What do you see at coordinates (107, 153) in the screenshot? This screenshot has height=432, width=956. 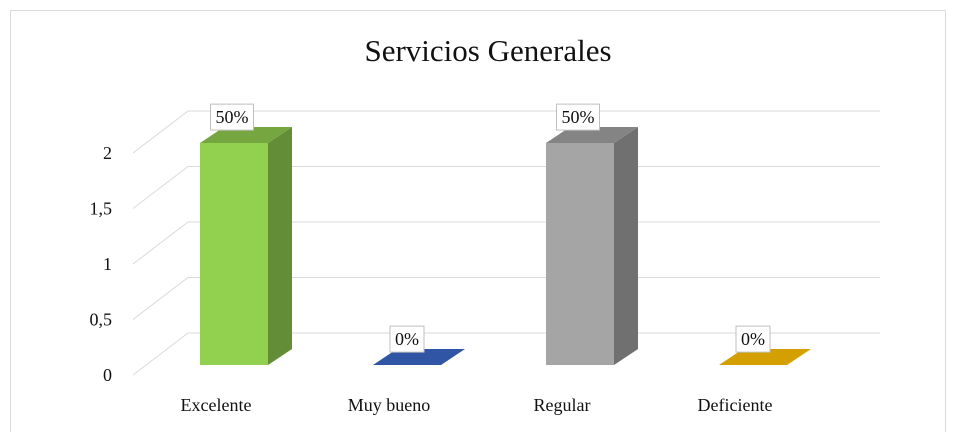 I see `y-tick-label: 2` at bounding box center [107, 153].